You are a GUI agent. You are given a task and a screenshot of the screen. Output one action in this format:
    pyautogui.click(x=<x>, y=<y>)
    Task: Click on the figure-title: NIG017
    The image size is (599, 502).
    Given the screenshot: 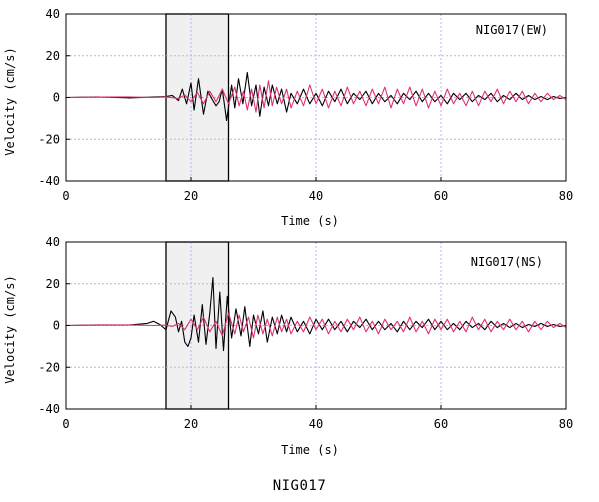 What is the action you would take?
    pyautogui.click(x=299, y=486)
    